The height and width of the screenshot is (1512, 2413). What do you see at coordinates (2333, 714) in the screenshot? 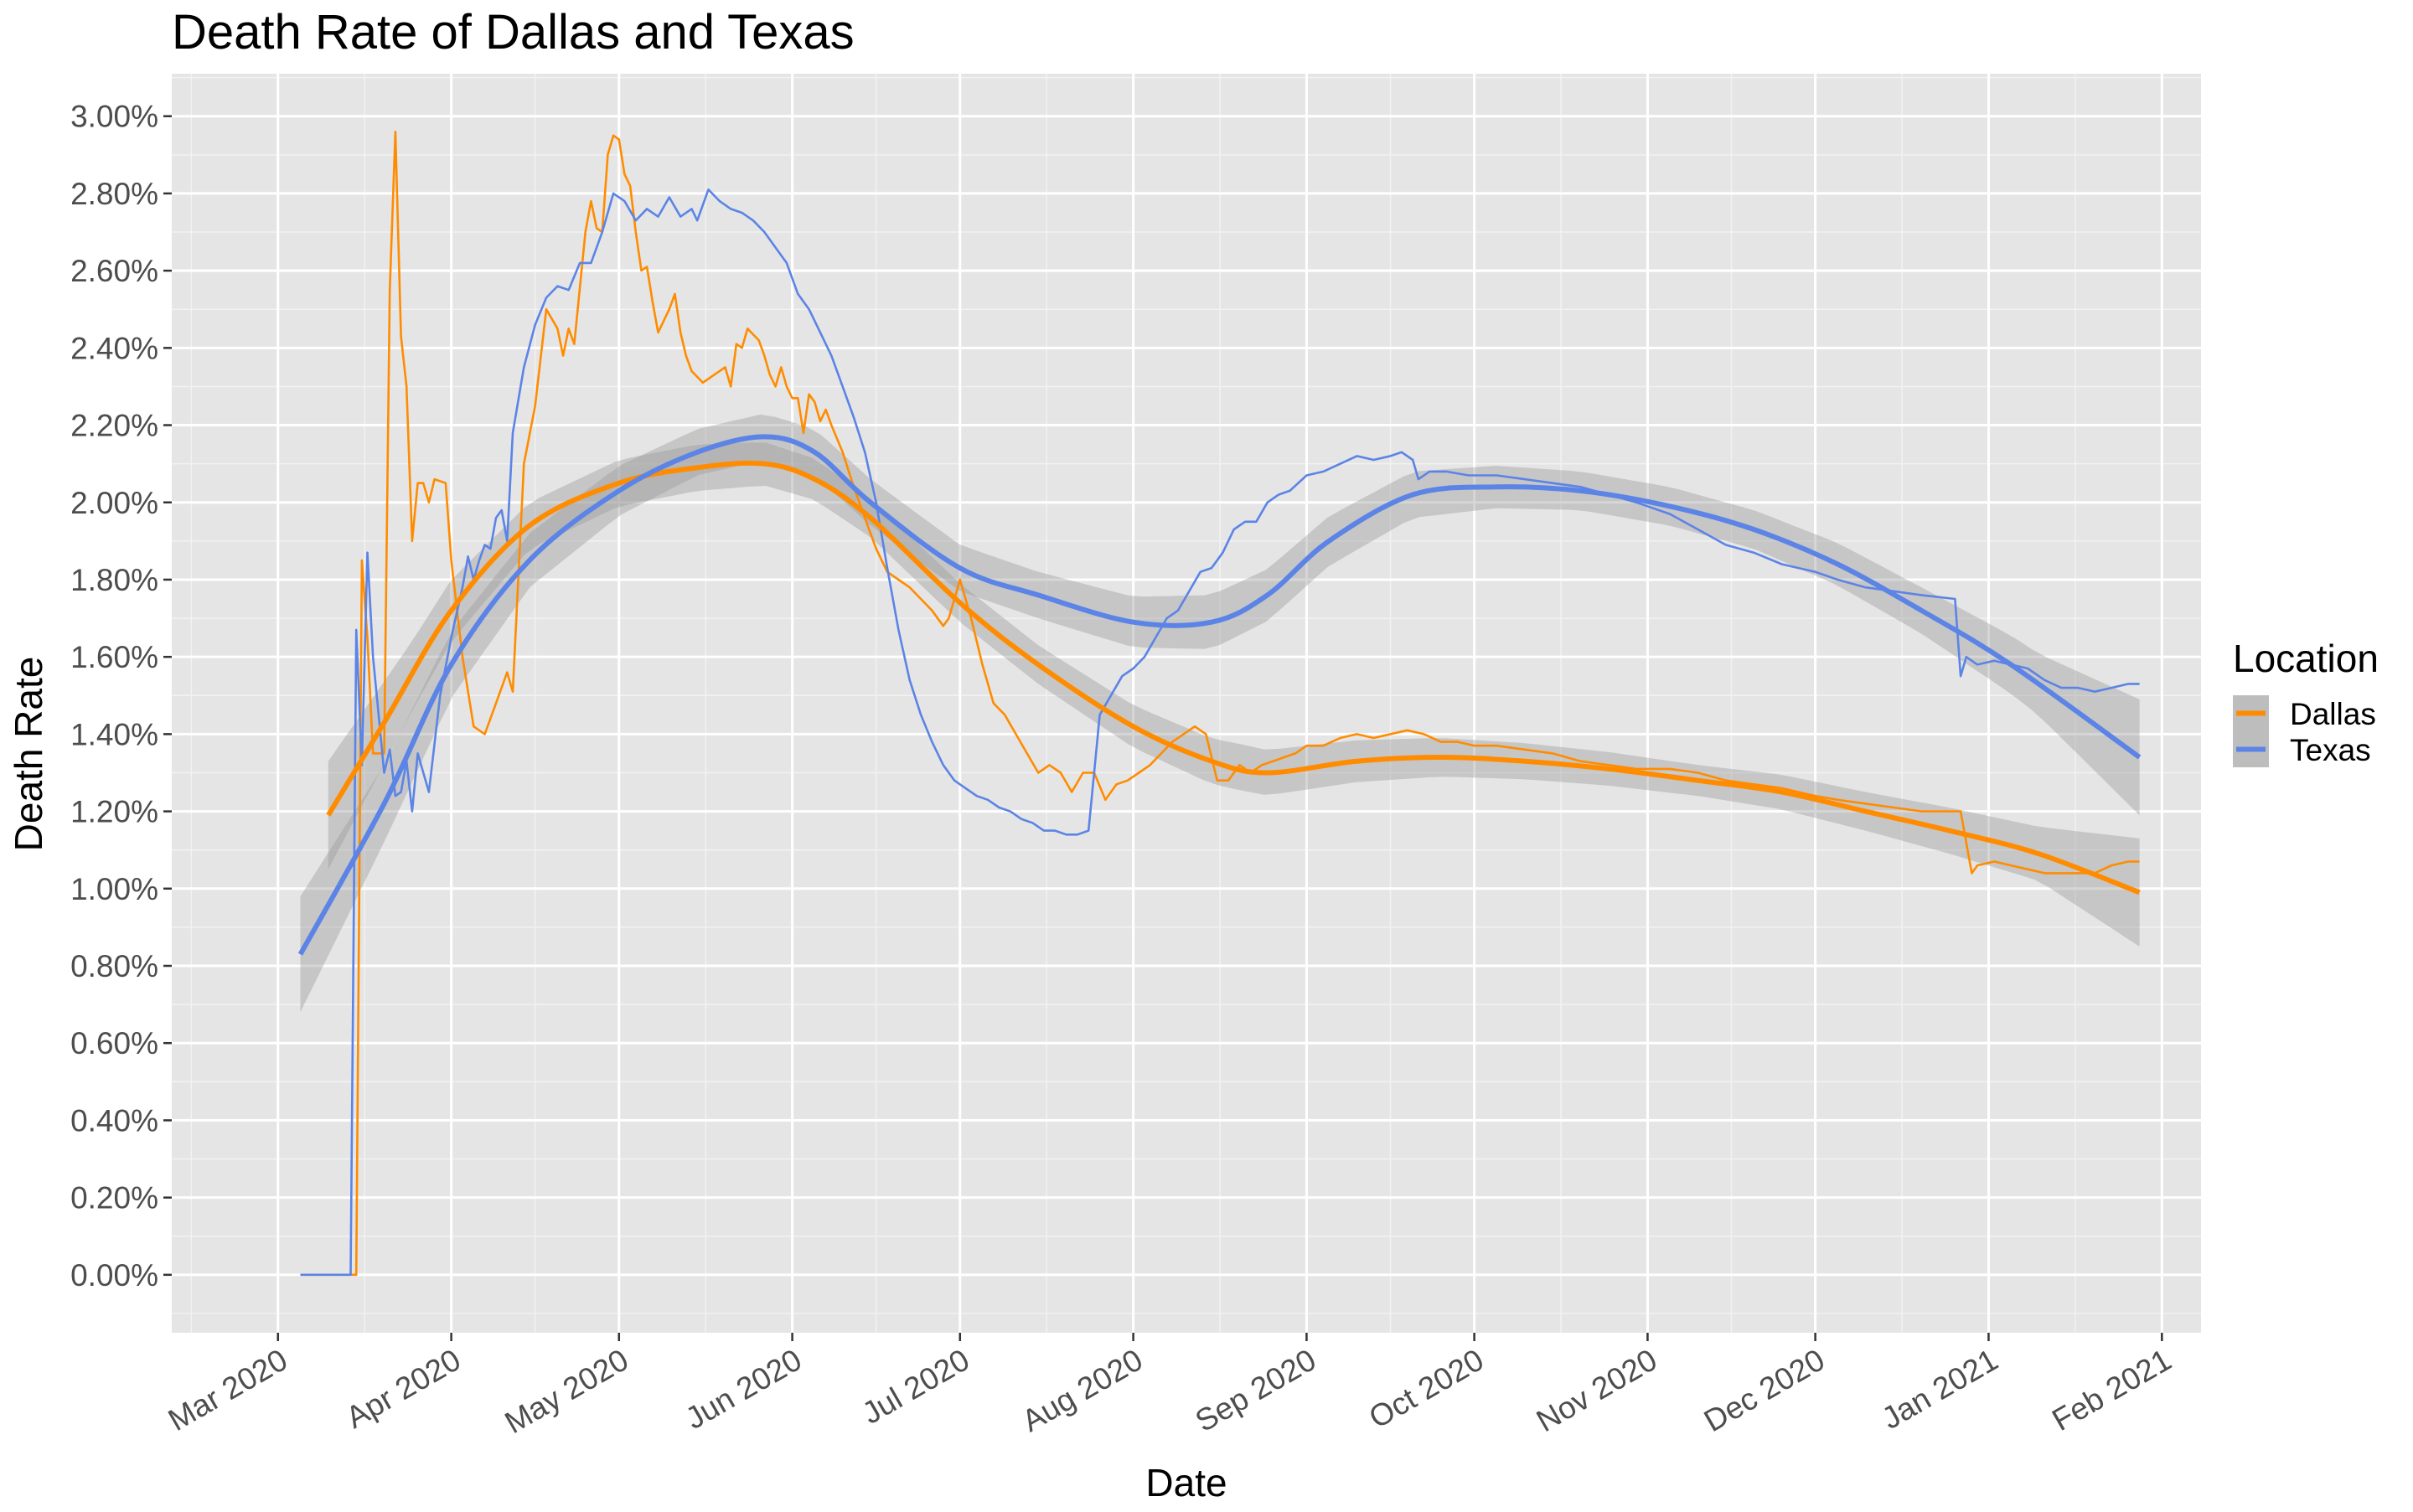
I see `legend-label-dallas: Dallas` at bounding box center [2333, 714].